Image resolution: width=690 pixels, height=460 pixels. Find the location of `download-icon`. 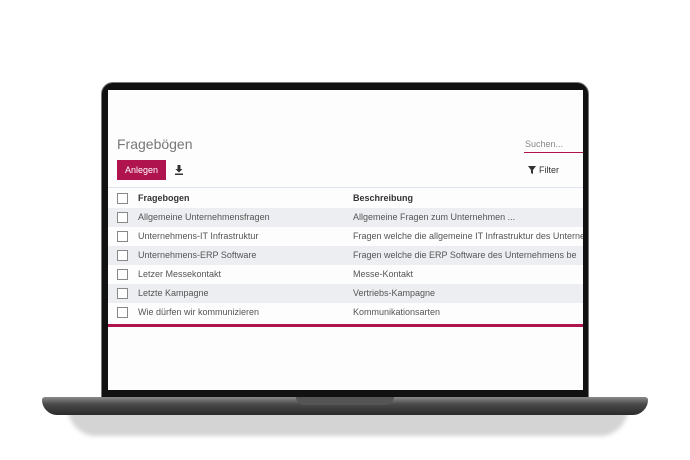

download-icon is located at coordinates (179, 170).